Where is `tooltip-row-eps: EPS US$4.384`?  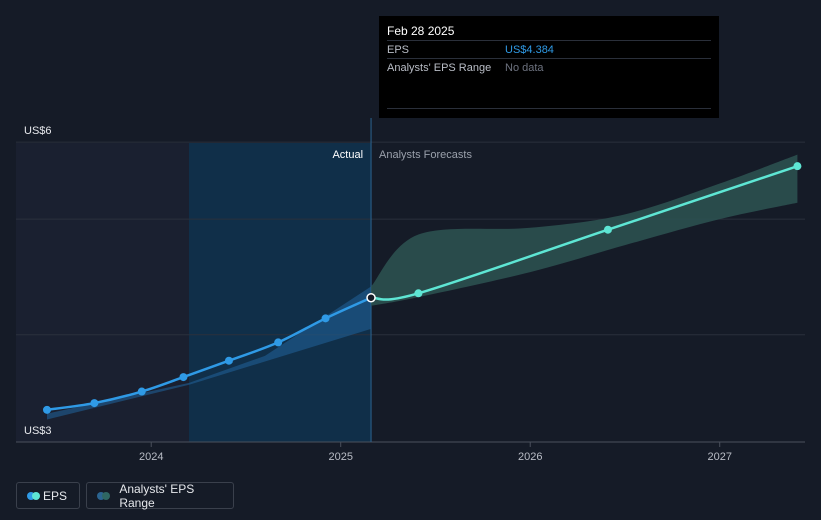 tooltip-row-eps: EPS US$4.384 is located at coordinates (549, 49).